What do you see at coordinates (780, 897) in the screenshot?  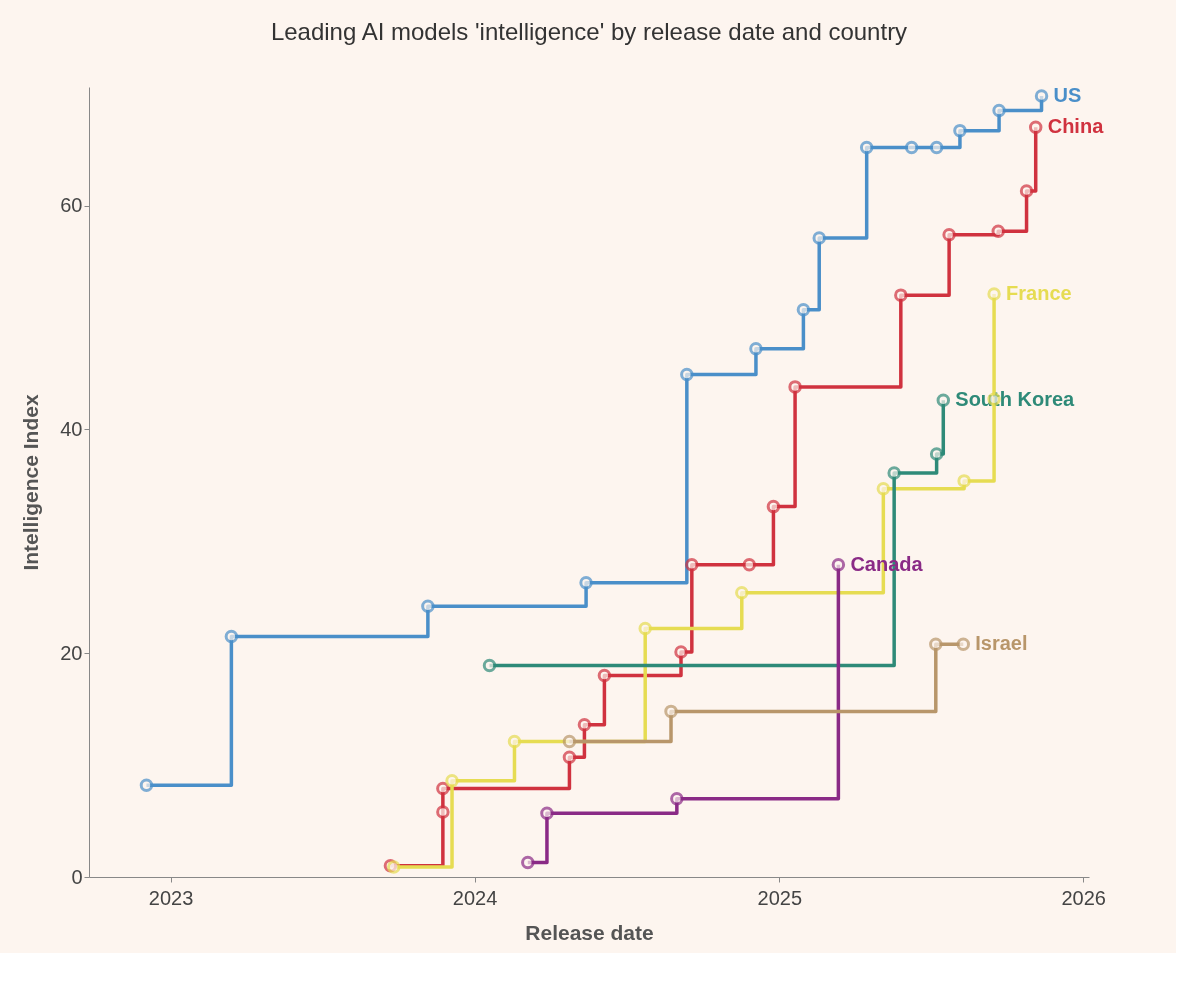 I see `x-tick-label: 2025` at bounding box center [780, 897].